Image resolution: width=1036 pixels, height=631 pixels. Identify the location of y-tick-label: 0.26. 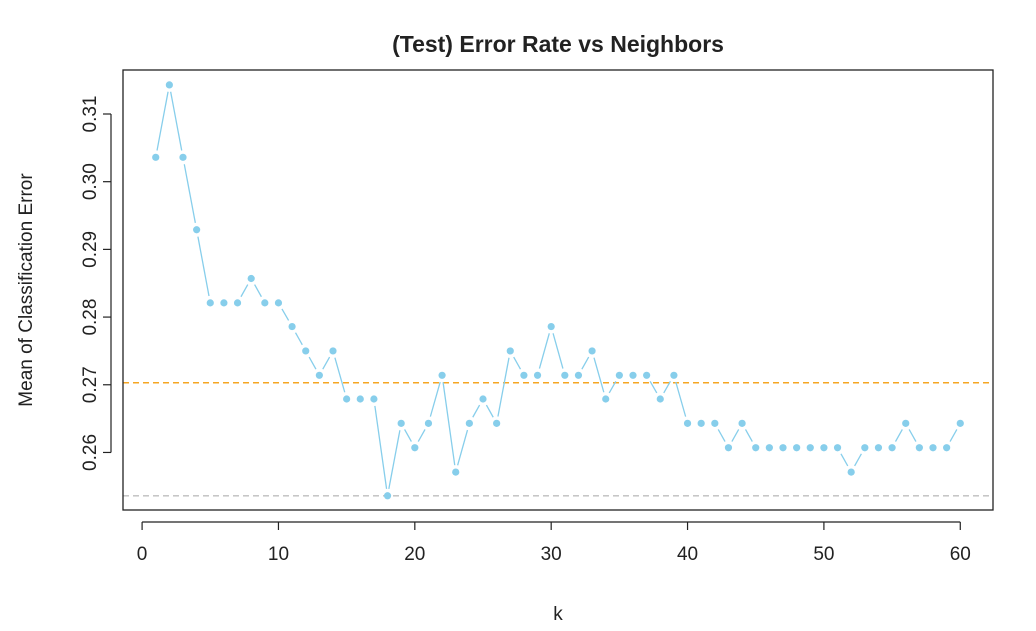
(90, 452).